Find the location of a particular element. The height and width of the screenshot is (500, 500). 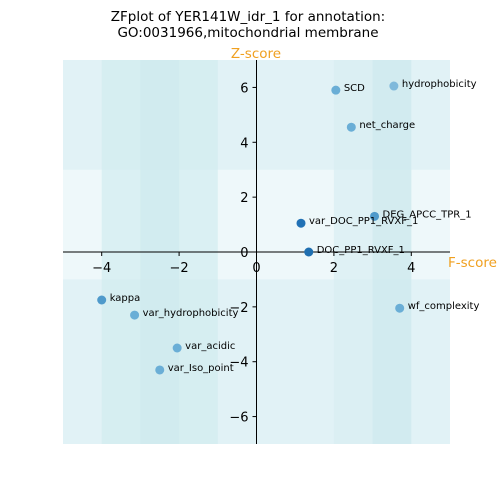

x-axis-label: F-score is located at coordinates (472, 263).